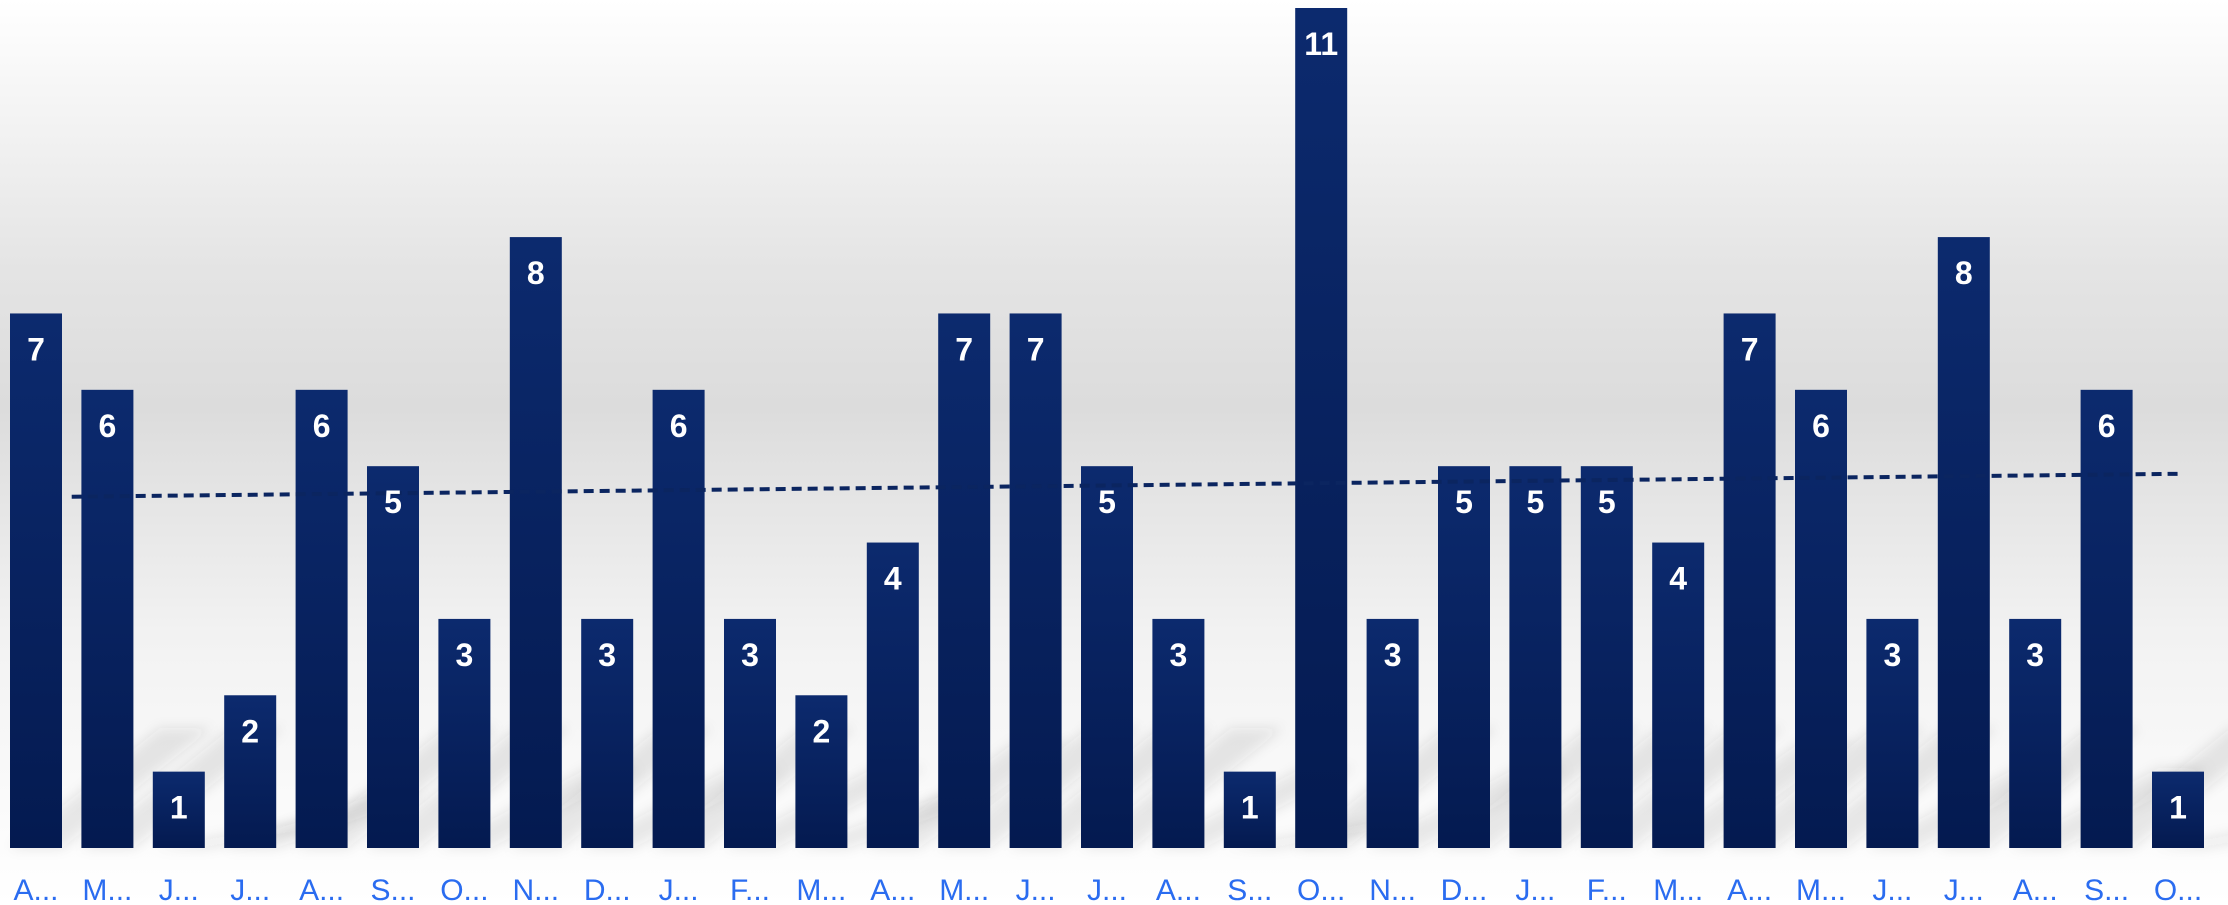  What do you see at coordinates (1321, 44) in the screenshot?
I see `data-label: 11` at bounding box center [1321, 44].